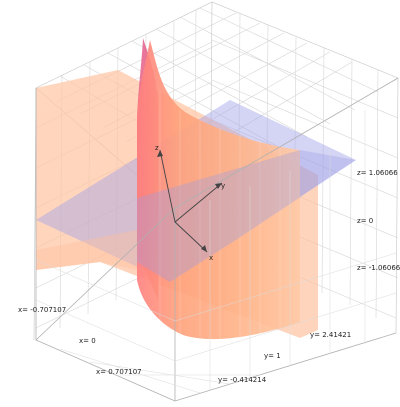 The height and width of the screenshot is (407, 400). What do you see at coordinates (377, 173) in the screenshot?
I see `z-tick-top: z= 1.06066` at bounding box center [377, 173].